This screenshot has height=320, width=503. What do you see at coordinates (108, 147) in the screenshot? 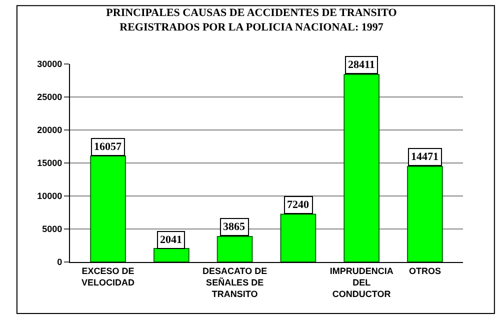
I see `data-label: 16057` at bounding box center [108, 147].